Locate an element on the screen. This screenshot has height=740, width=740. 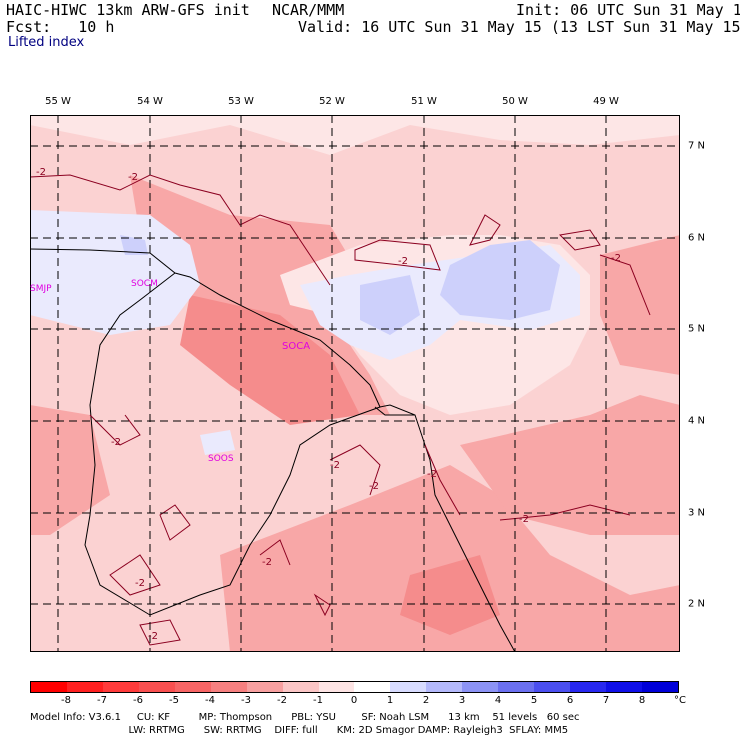
colorbar-label: -7 is located at coordinates (102, 700).